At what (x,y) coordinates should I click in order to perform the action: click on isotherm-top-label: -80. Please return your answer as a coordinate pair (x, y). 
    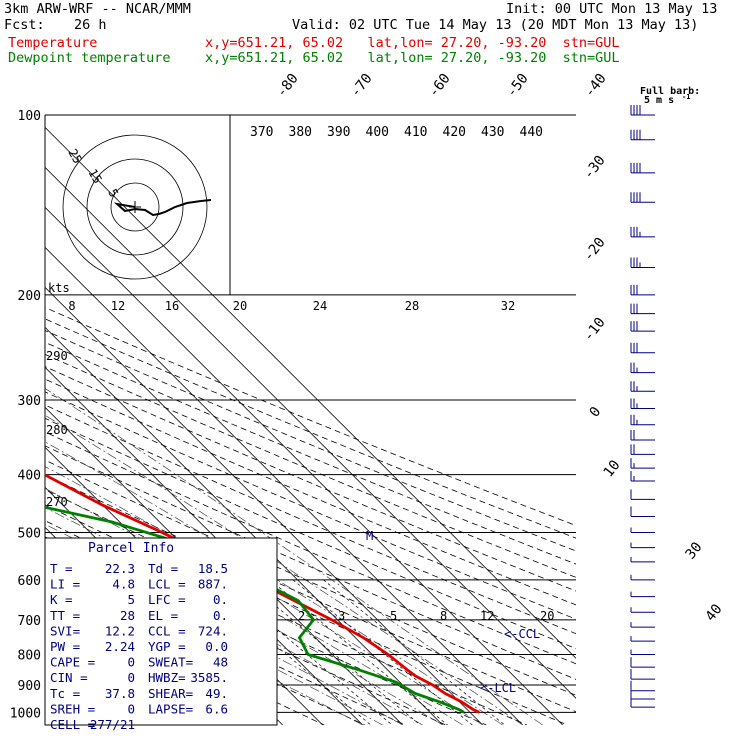
    Looking at the image, I should click on (288, 86).